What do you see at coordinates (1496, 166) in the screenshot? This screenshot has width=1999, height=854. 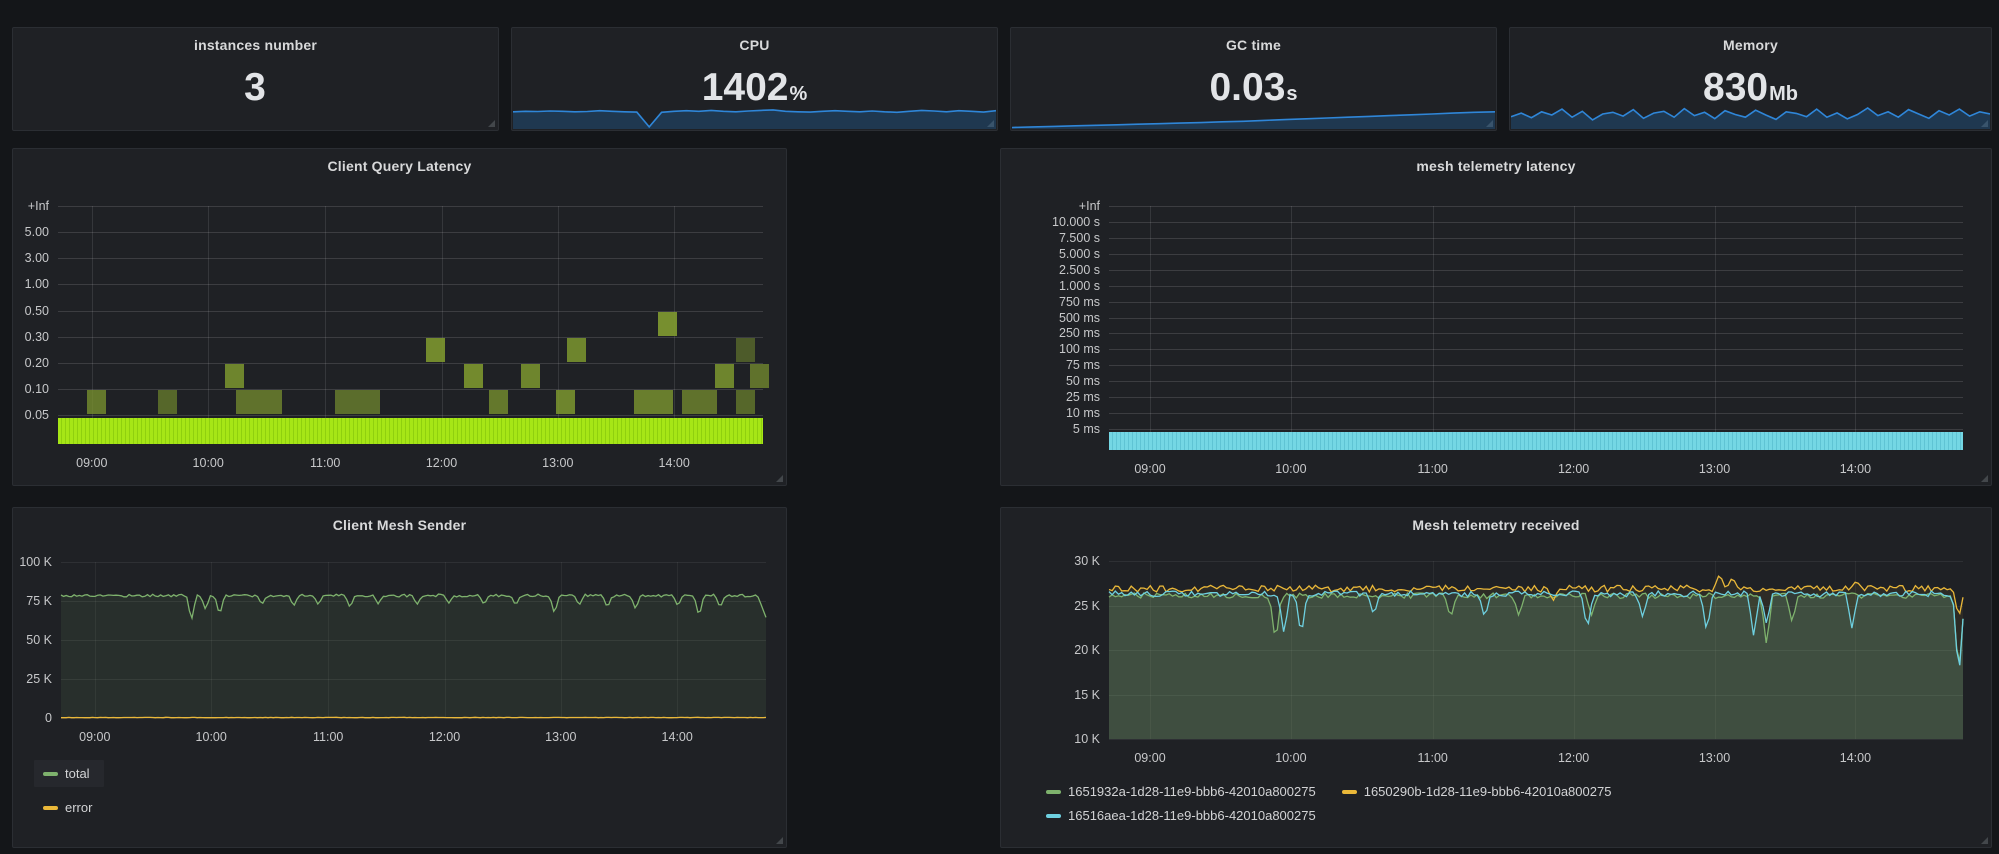 I see `panel-title: mesh telemetry latency` at bounding box center [1496, 166].